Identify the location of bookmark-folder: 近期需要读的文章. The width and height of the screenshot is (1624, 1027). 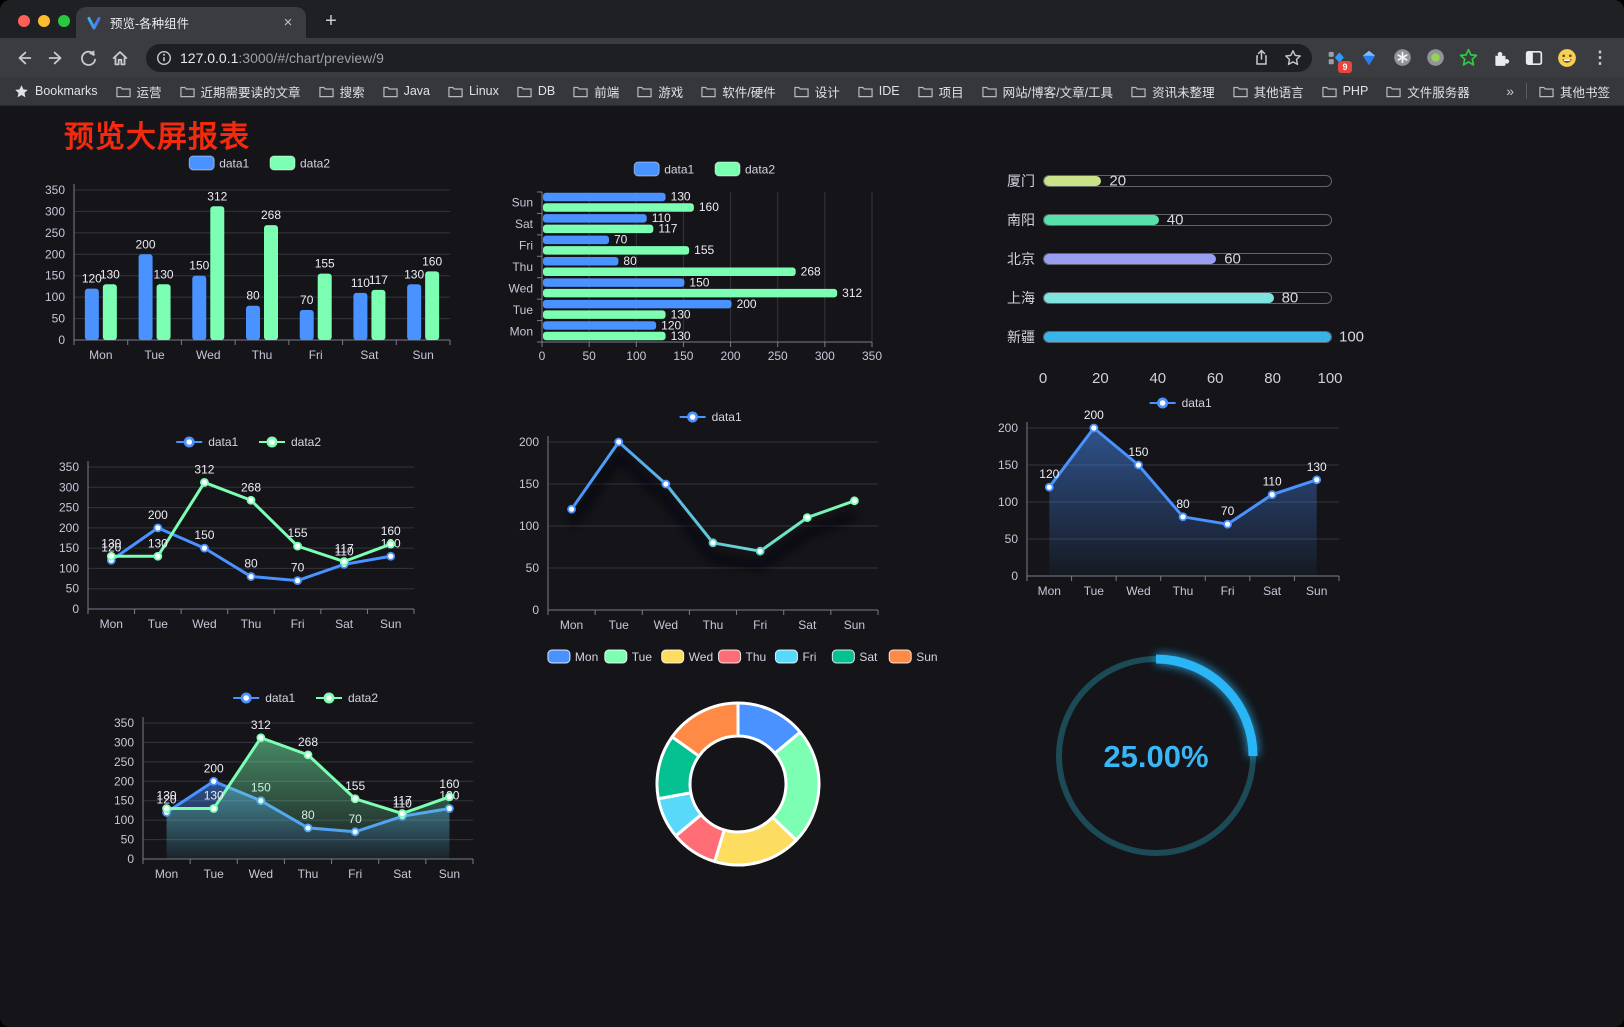
(240, 91).